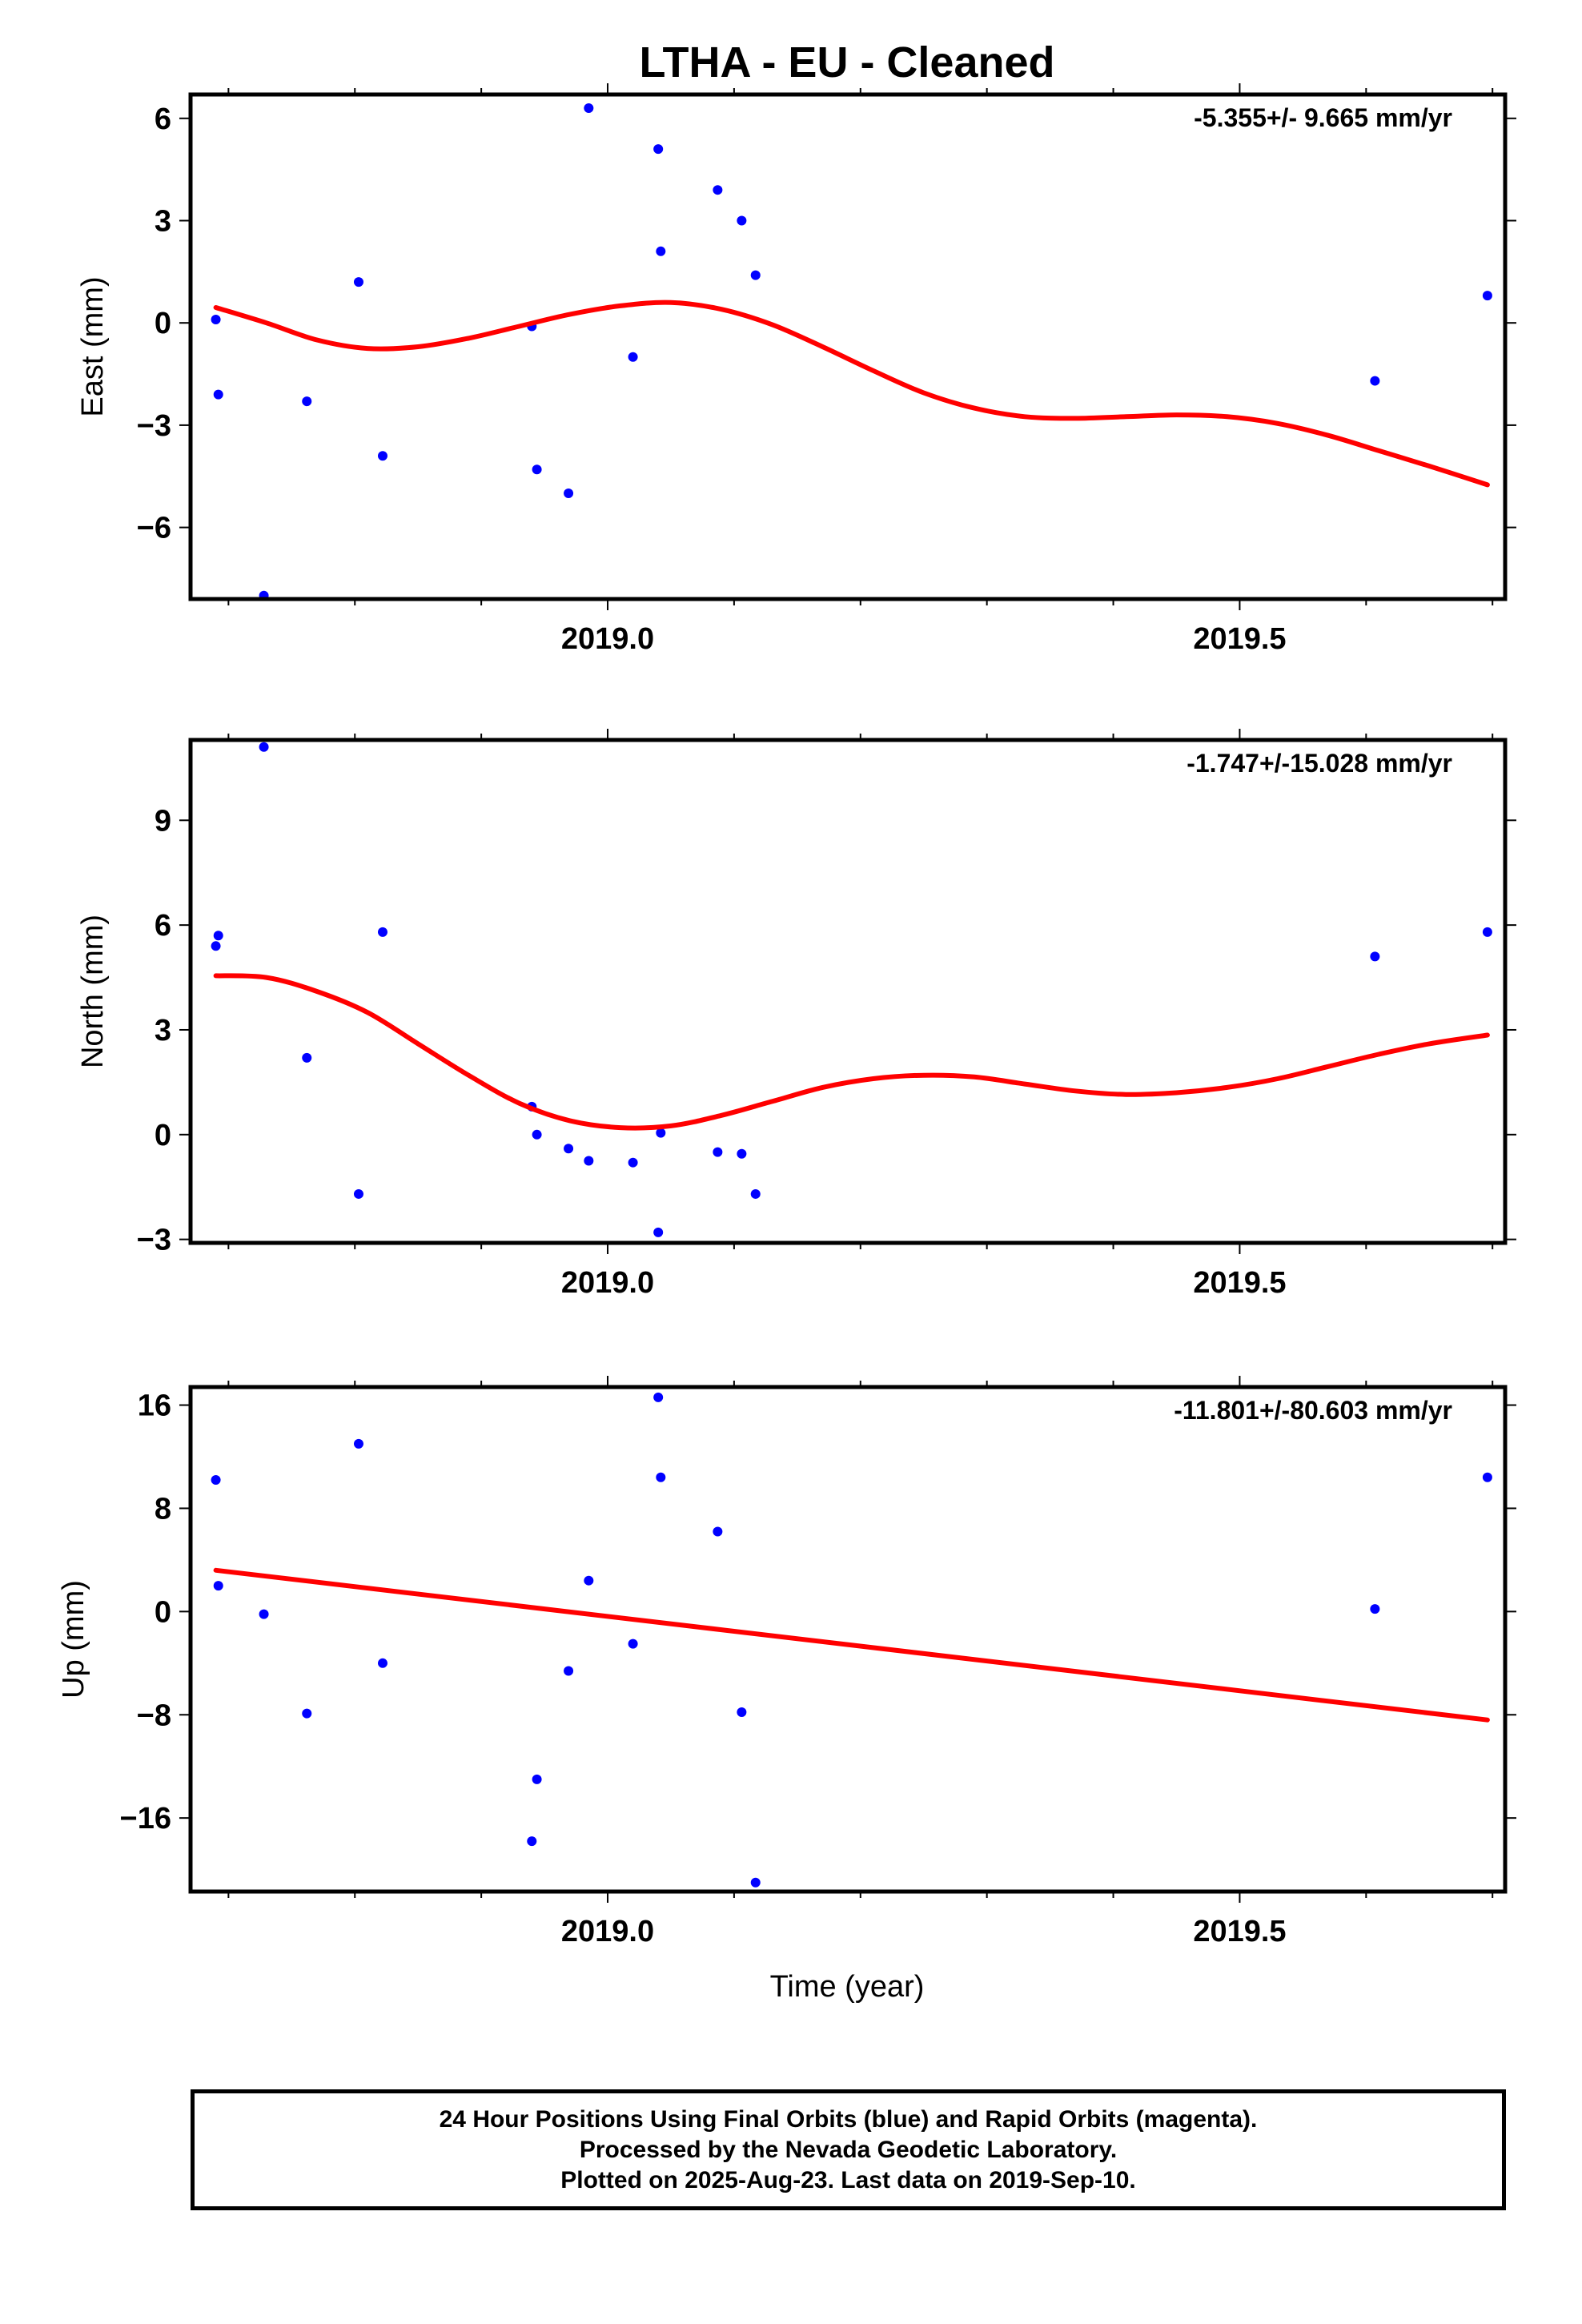  Describe the element at coordinates (154, 1715) in the screenshot. I see `y-tick-label: −8` at that location.